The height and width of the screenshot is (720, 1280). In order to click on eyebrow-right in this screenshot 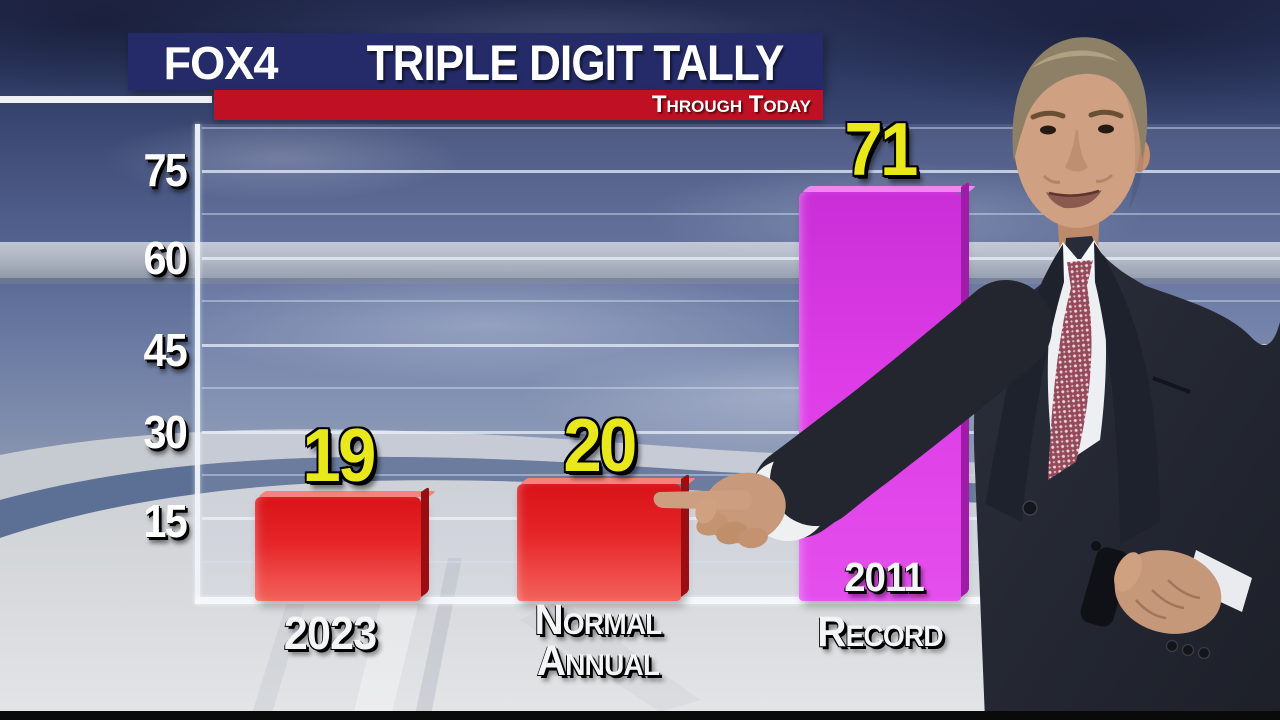, I will do `click(1106, 114)`.